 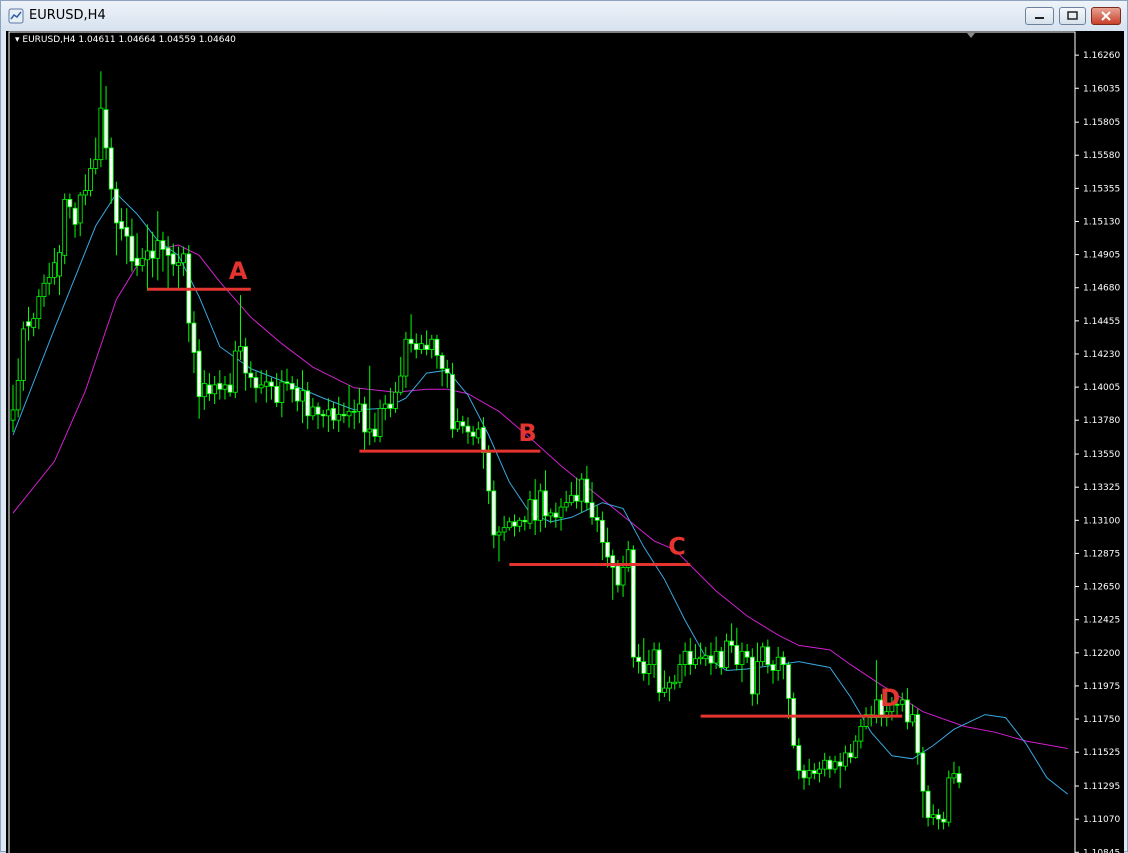 I want to click on close-icon, so click(x=1106, y=16).